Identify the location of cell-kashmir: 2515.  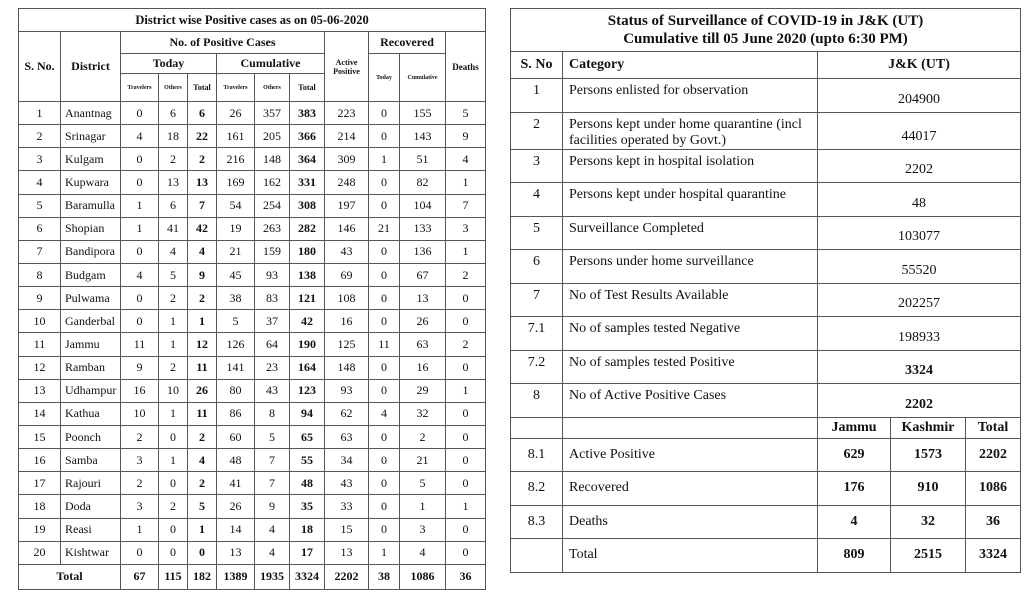
(928, 555).